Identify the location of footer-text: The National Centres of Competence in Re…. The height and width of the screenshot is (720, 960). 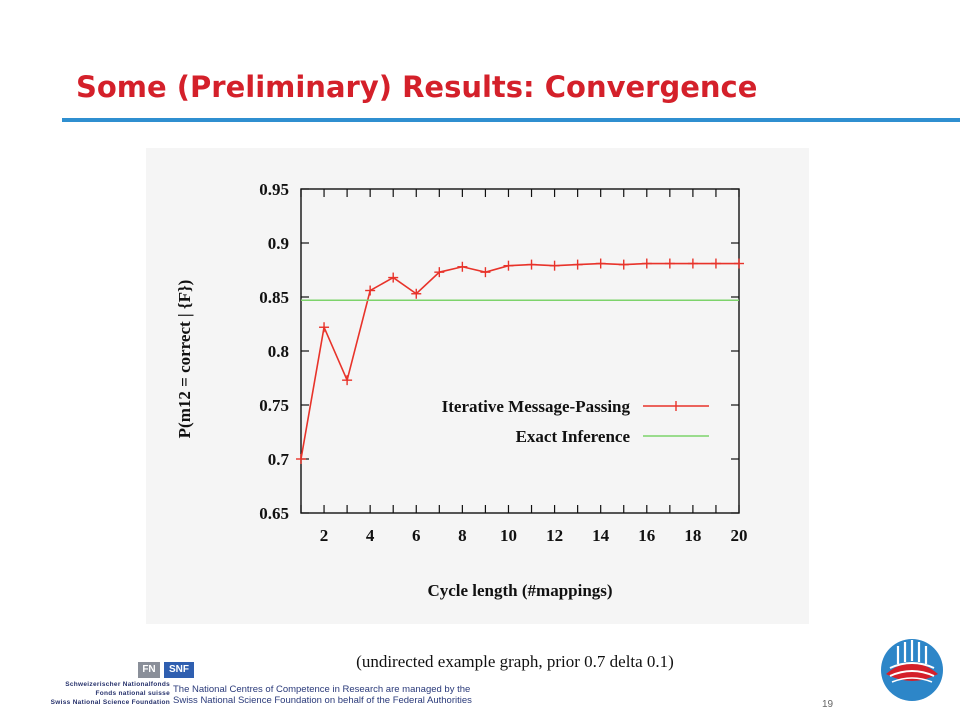
(322, 695).